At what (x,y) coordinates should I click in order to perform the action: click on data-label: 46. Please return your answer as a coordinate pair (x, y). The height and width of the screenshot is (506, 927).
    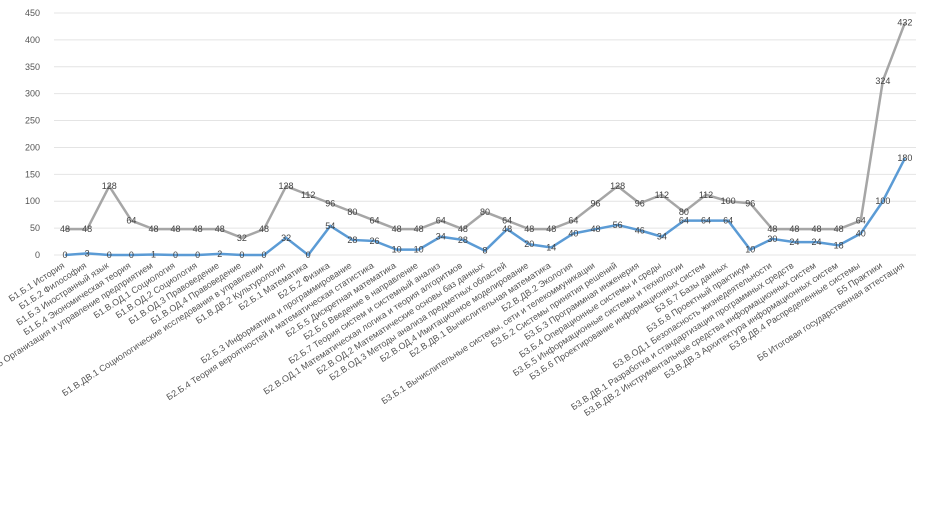
    Looking at the image, I should click on (640, 230).